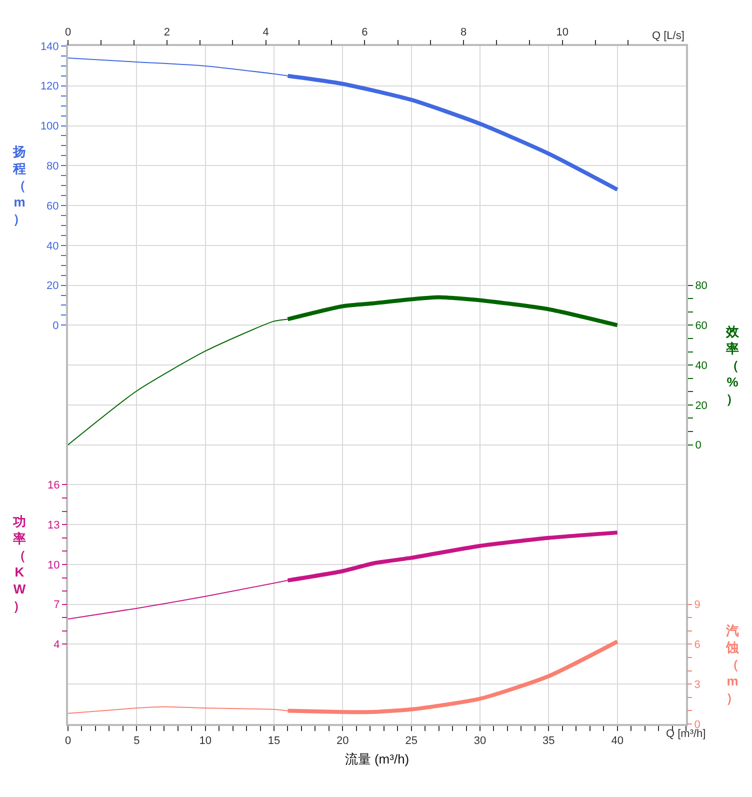 Image resolution: width=752 pixels, height=797 pixels. What do you see at coordinates (697, 684) in the screenshot?
I see `y-tick-label: 3` at bounding box center [697, 684].